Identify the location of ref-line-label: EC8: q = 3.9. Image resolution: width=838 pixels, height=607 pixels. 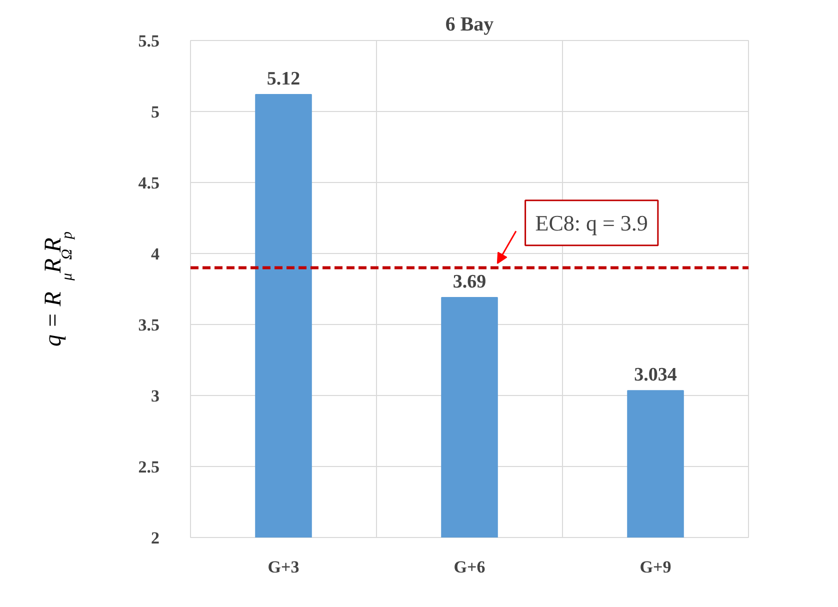
(591, 223).